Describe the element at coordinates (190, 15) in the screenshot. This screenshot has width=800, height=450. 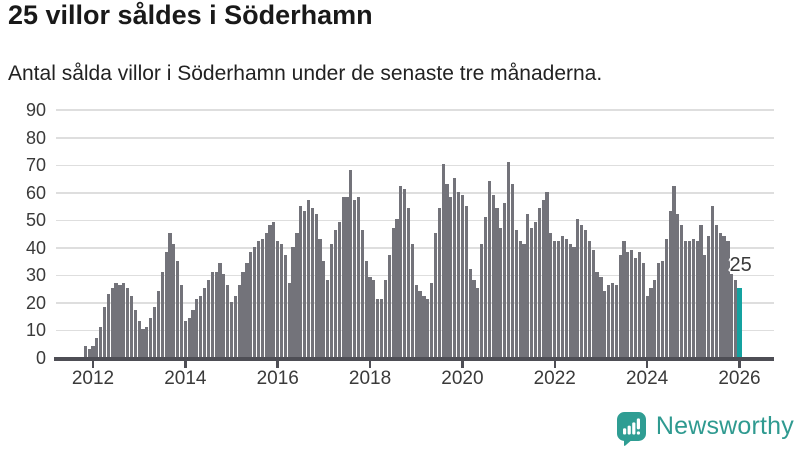
I see `chart-title: 25 villor såldes i Söderhamn` at that location.